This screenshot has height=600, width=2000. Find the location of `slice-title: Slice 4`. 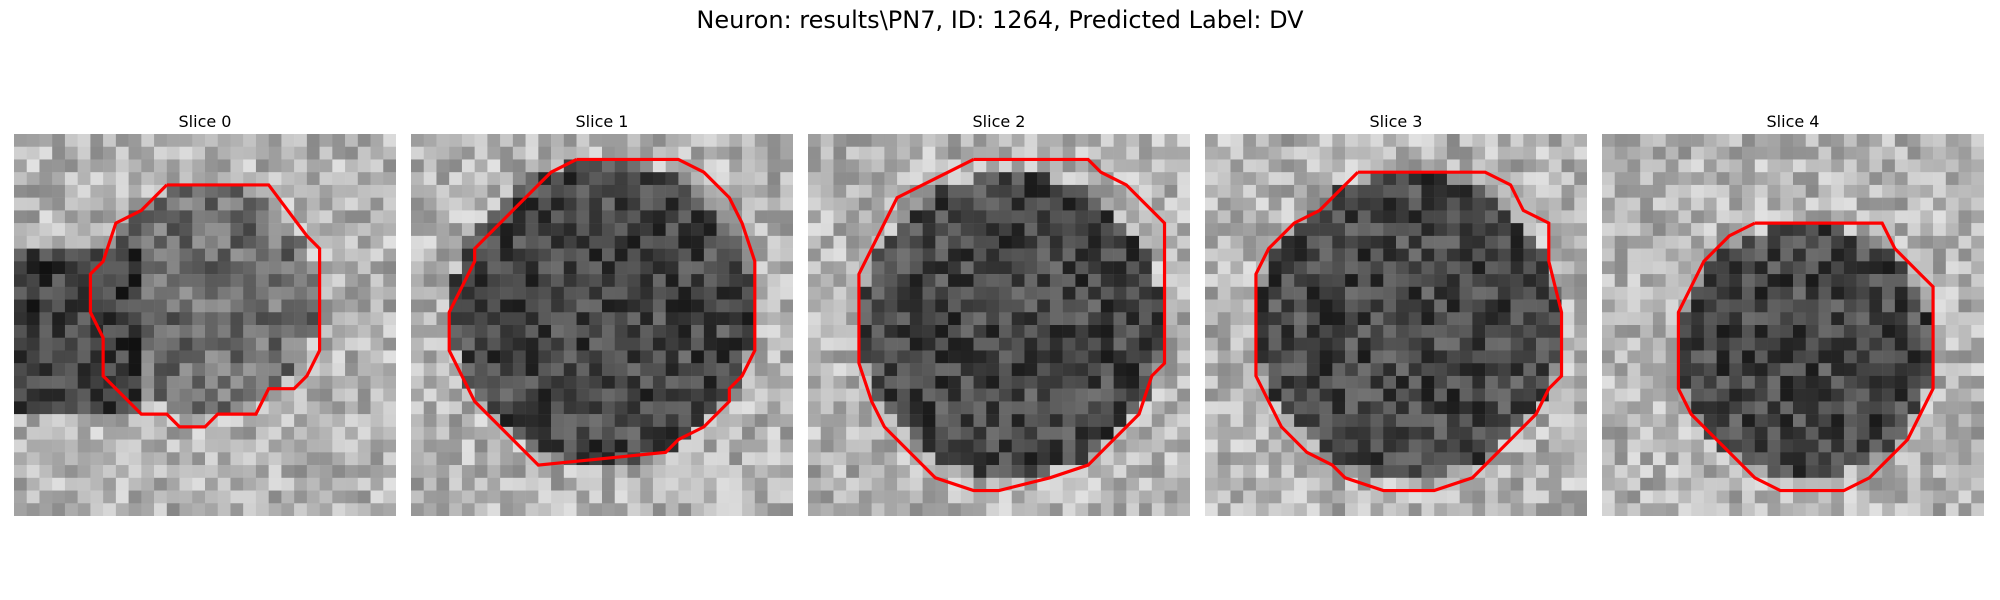

slice-title: Slice 4 is located at coordinates (1793, 121).